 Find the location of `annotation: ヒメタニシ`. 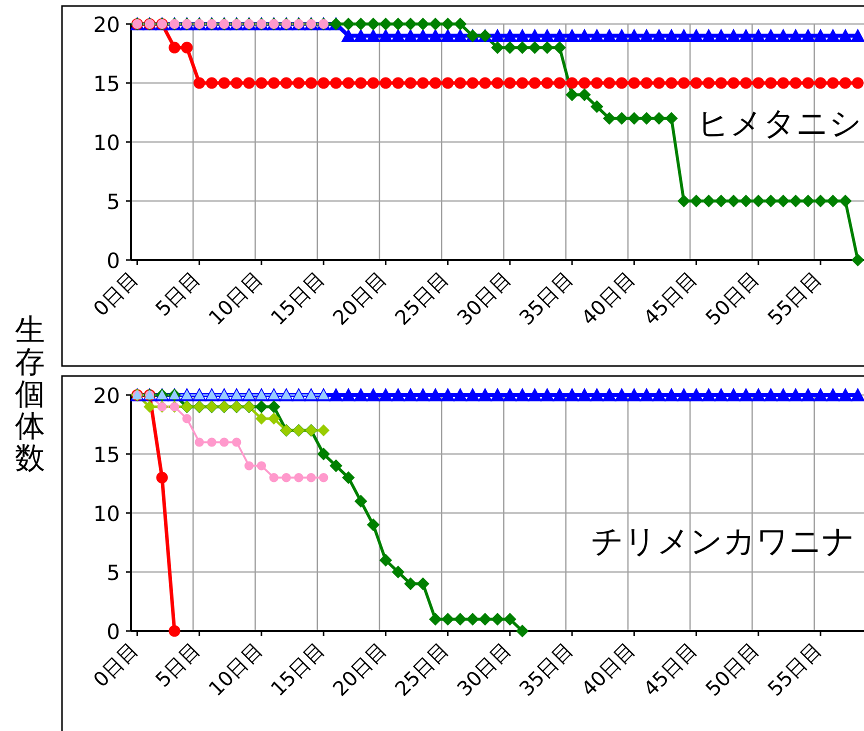

annotation: ヒメタニシ is located at coordinates (779, 123).